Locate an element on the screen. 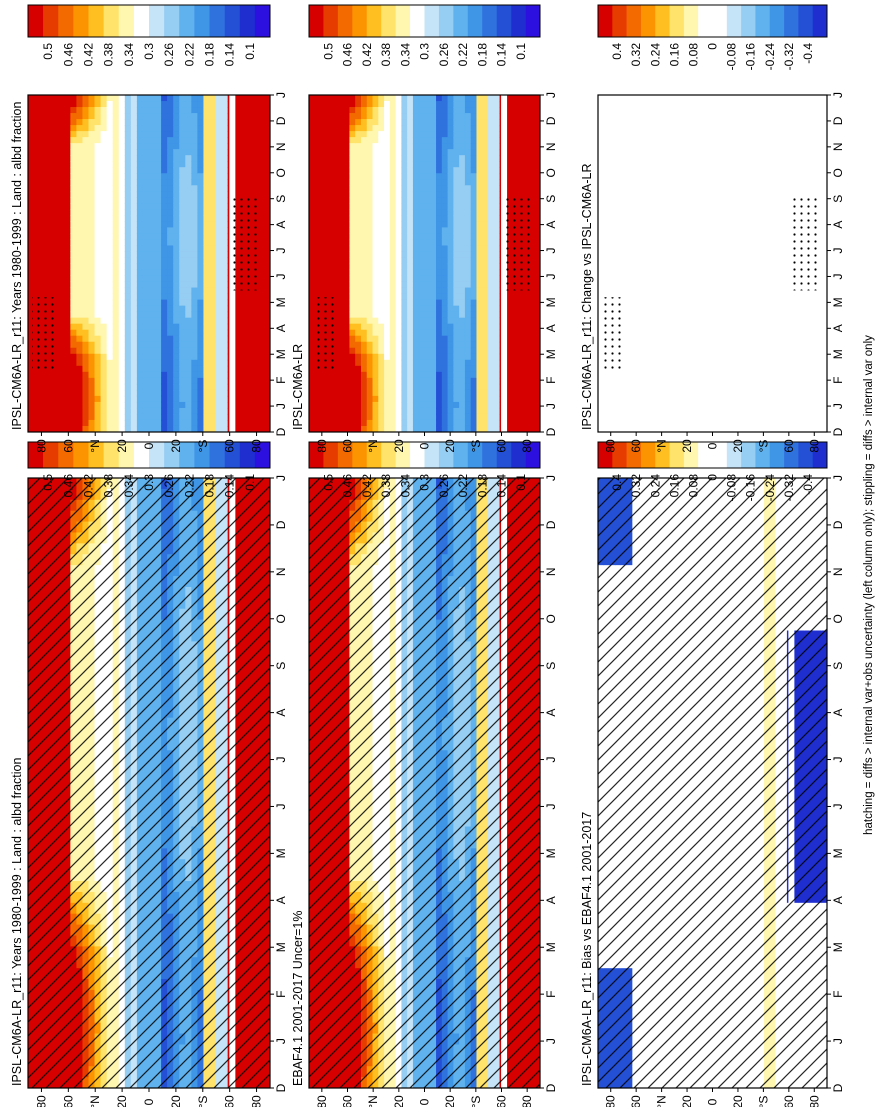 Image resolution: width=890 pixels, height=1107 pixels. lat-tick-label: °S is located at coordinates (203, 446).